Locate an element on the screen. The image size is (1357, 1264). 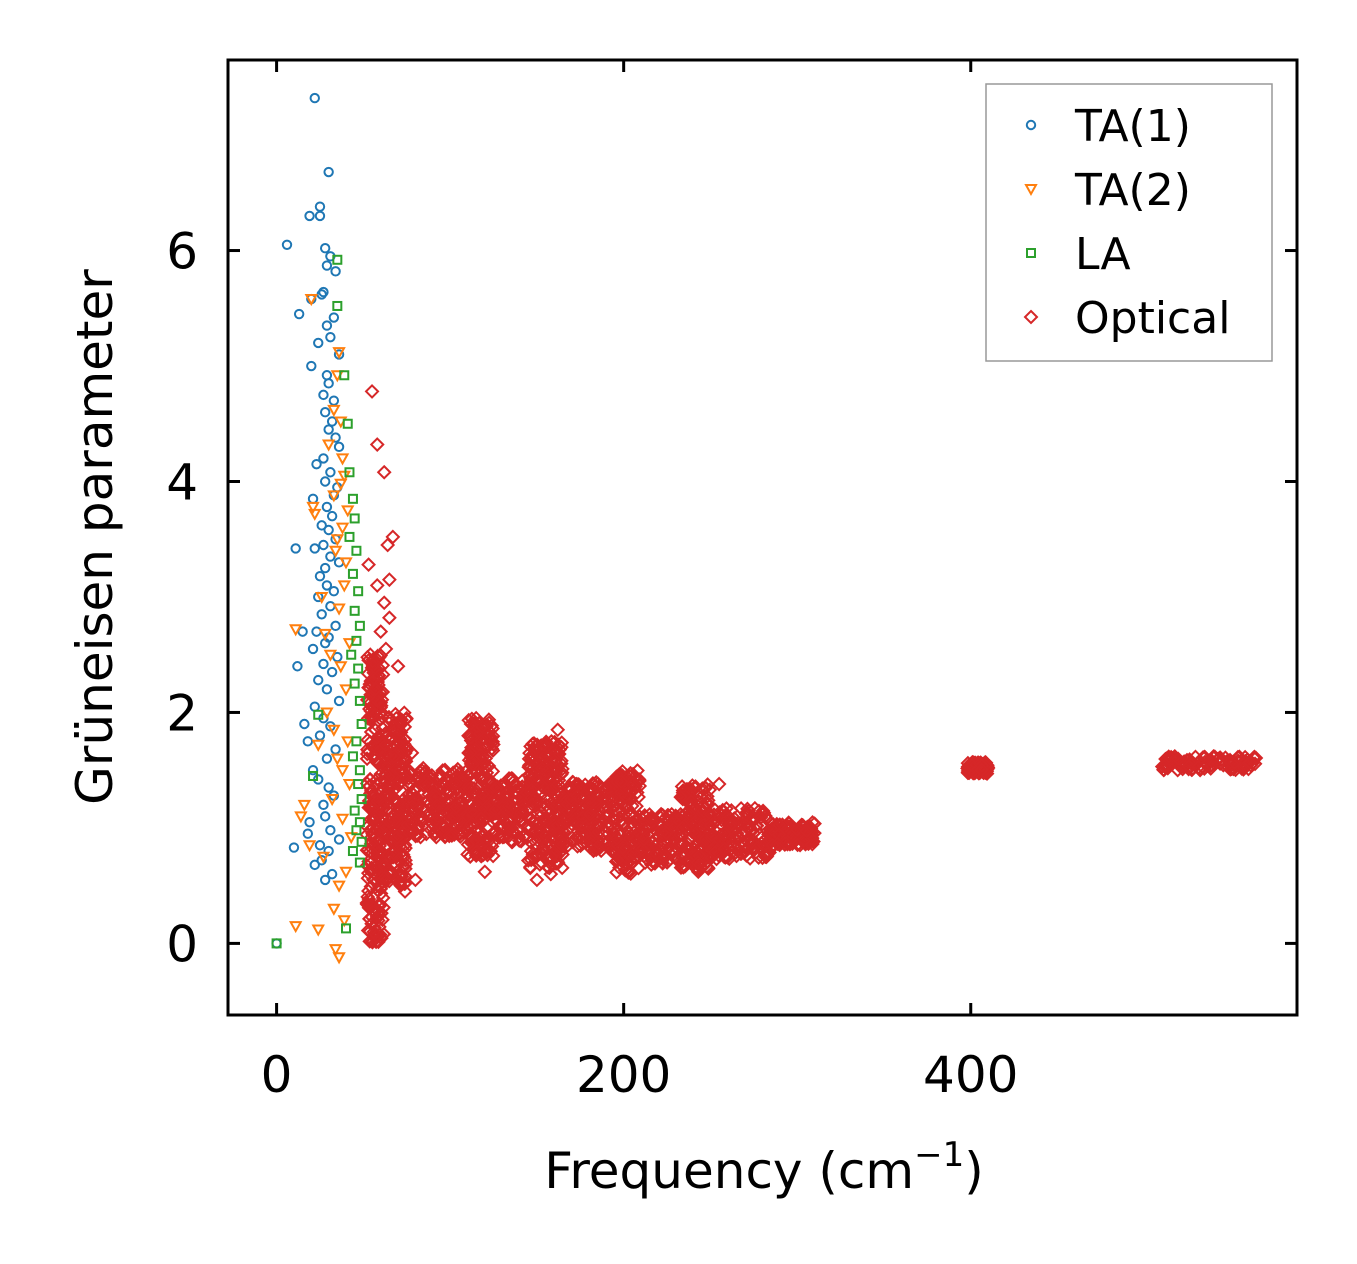
legend-entry-ta-2: TA(2) is located at coordinates (1107, 190).